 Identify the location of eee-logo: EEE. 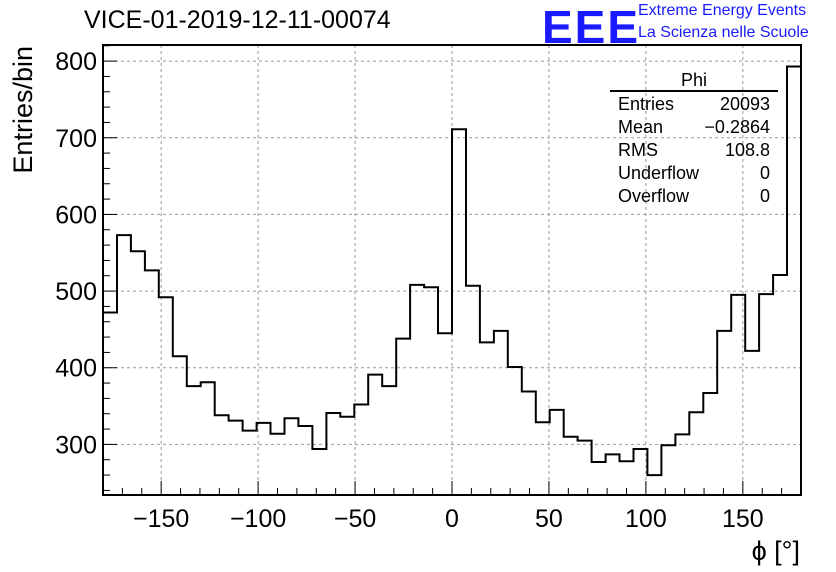
(591, 27).